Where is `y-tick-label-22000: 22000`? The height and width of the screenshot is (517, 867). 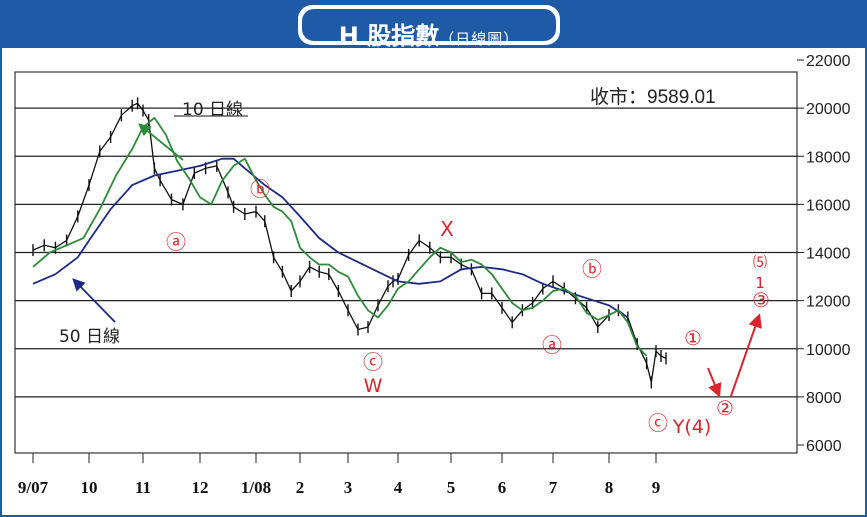 y-tick-label-22000: 22000 is located at coordinates (828, 61).